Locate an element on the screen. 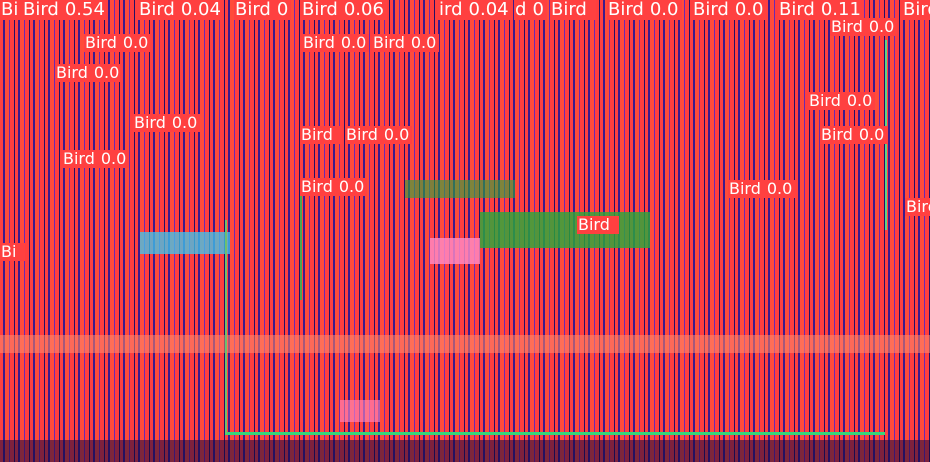 The image size is (930, 462). detection-label: Bird 0.06 is located at coordinates (344, 10).